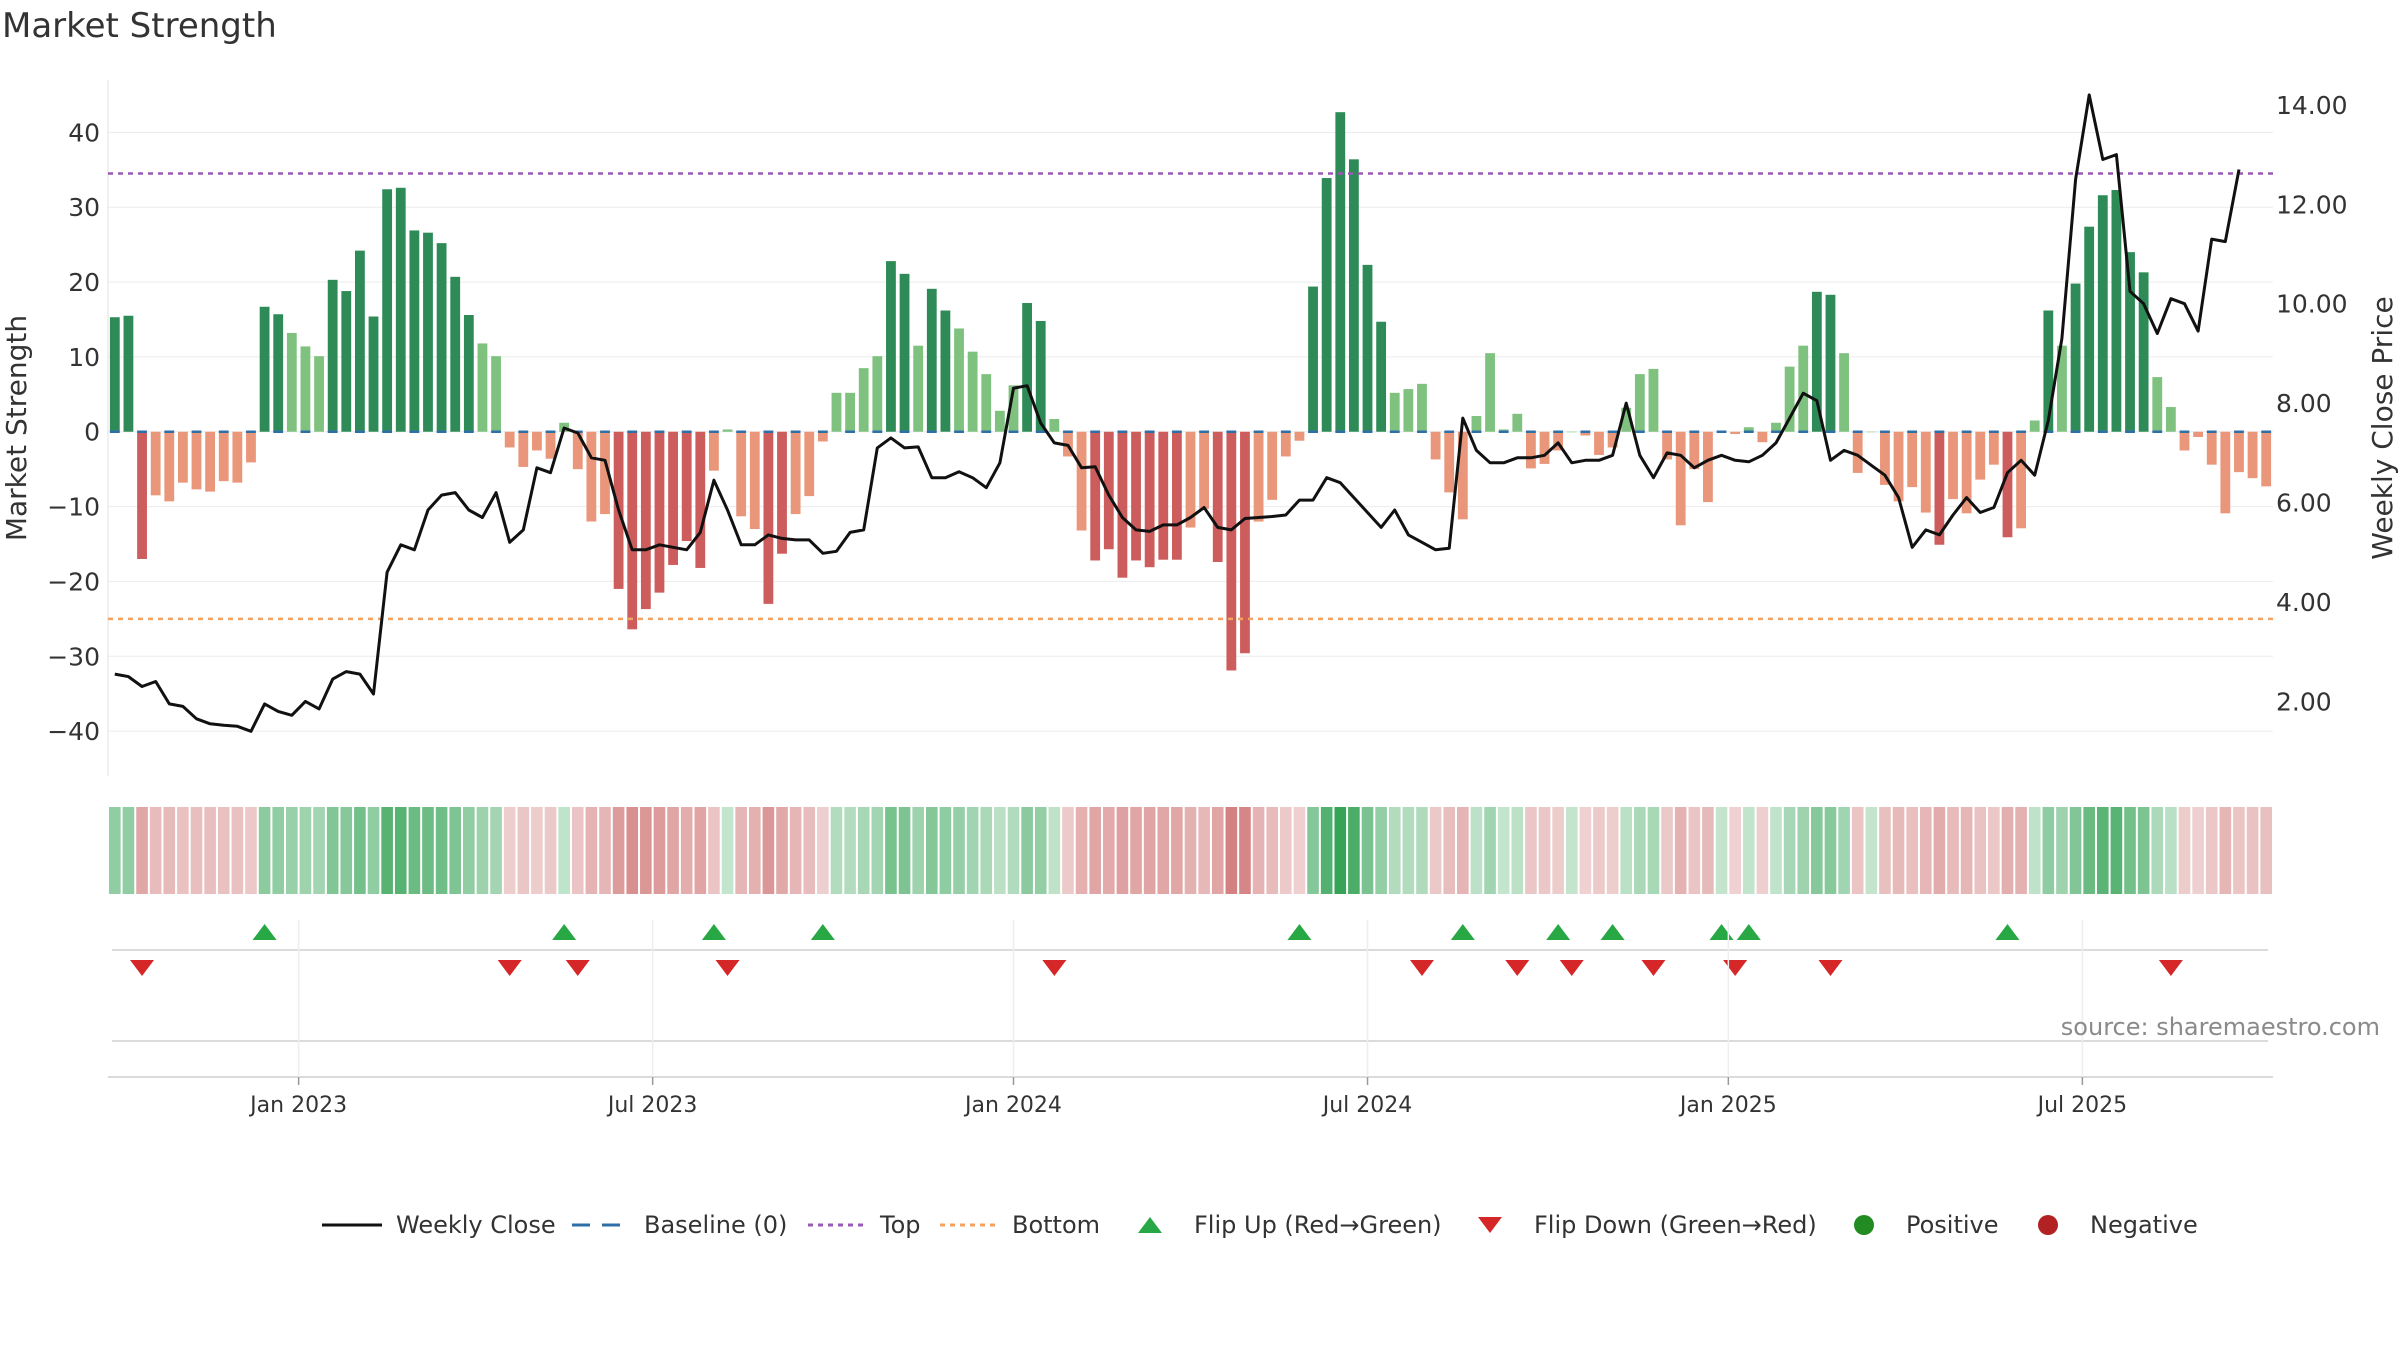  I want to click on y-tick-left: 30, so click(84, 207).